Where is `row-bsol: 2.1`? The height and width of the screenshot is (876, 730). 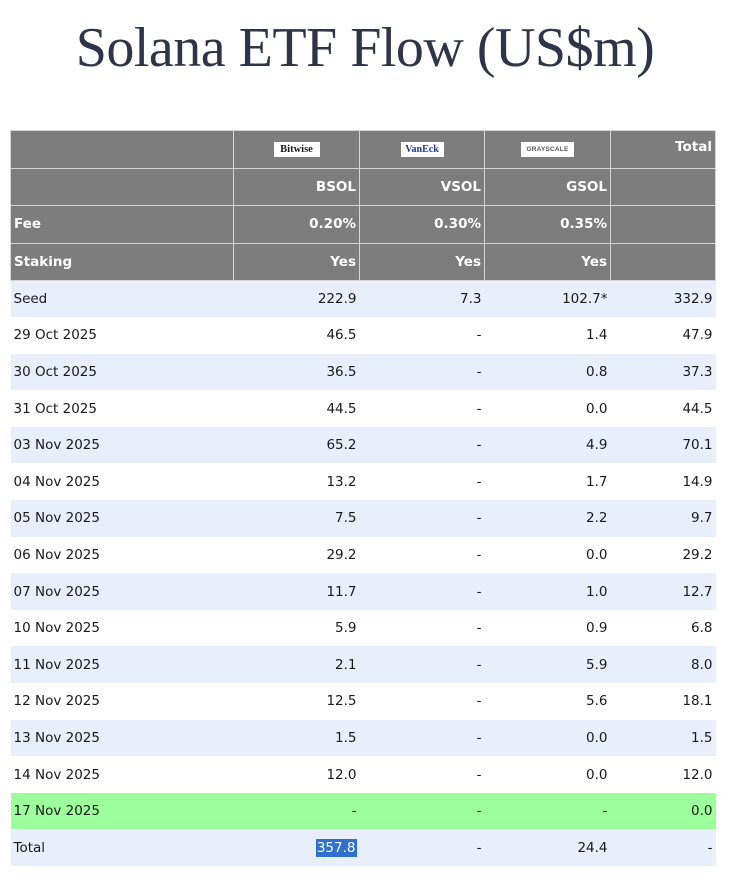 row-bsol: 2.1 is located at coordinates (296, 665).